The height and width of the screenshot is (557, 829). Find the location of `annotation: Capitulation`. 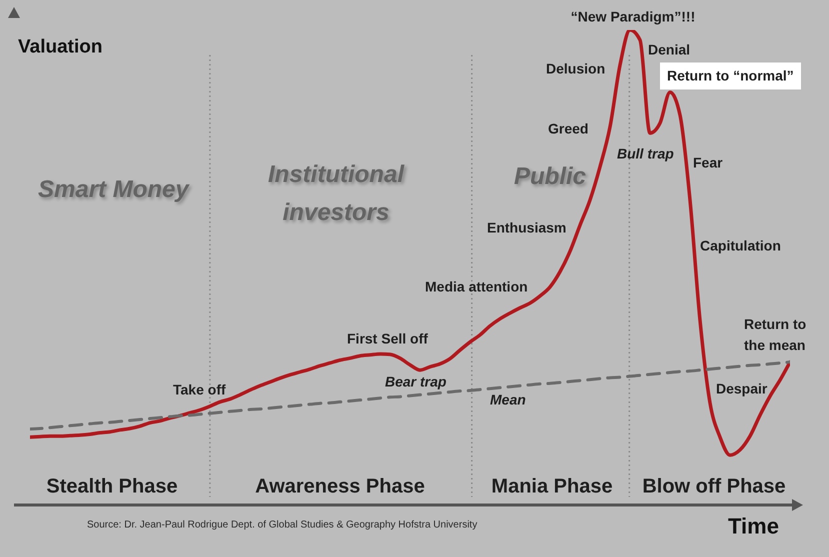

annotation: Capitulation is located at coordinates (740, 246).